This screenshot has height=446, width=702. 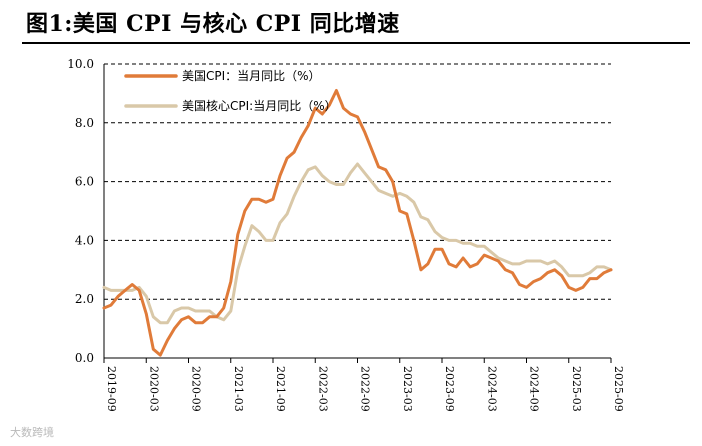 What do you see at coordinates (84, 299) in the screenshot?
I see `y-tick-label: 2.0` at bounding box center [84, 299].